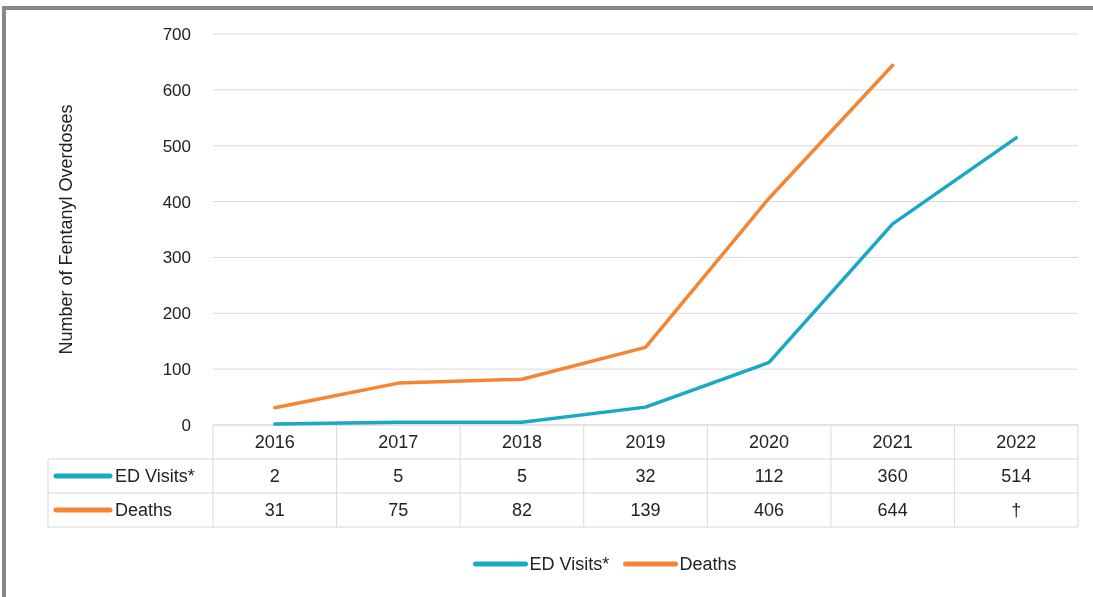 The width and height of the screenshot is (1093, 597). What do you see at coordinates (769, 476) in the screenshot?
I see `data-label: 112` at bounding box center [769, 476].